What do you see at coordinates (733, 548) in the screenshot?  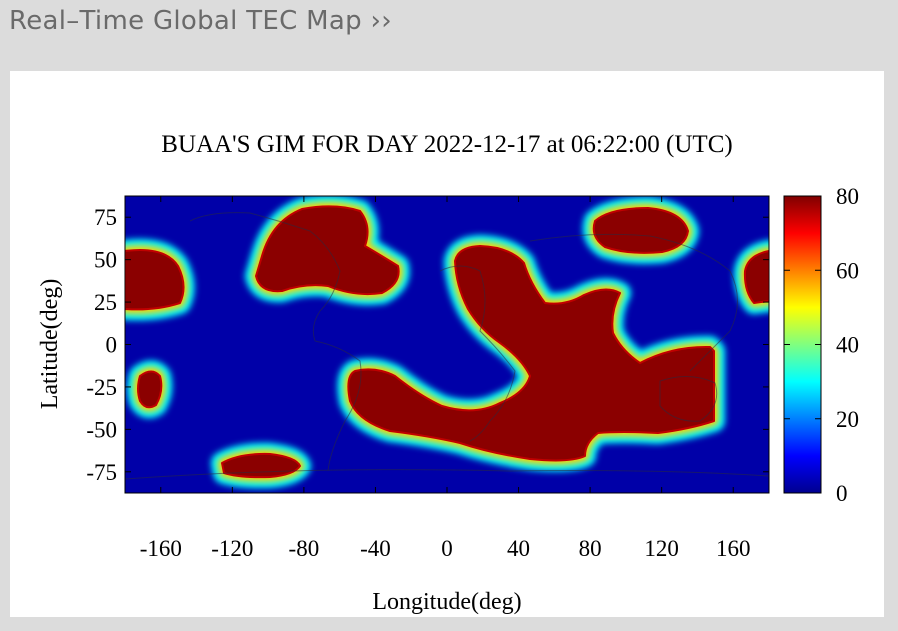 I see `x-tick-label-8: 160` at bounding box center [733, 548].